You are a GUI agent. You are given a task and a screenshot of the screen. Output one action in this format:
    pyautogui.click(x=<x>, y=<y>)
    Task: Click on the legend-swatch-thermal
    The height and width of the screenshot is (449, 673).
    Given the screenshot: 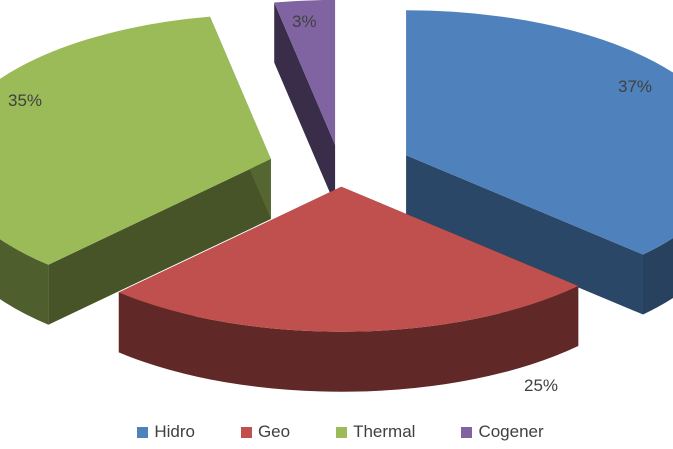 What is the action you would take?
    pyautogui.click(x=342, y=432)
    